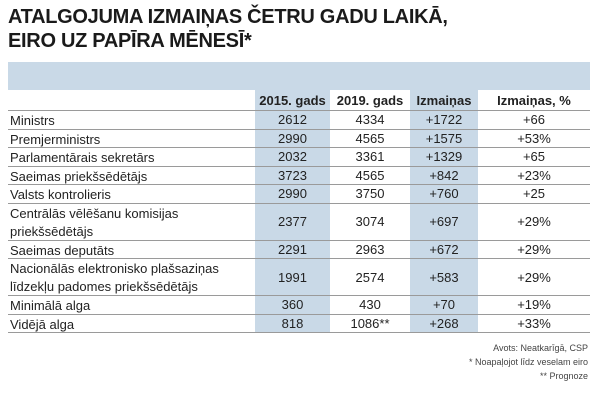 The height and width of the screenshot is (404, 600). Describe the element at coordinates (299, 76) in the screenshot. I see `header-band` at that location.